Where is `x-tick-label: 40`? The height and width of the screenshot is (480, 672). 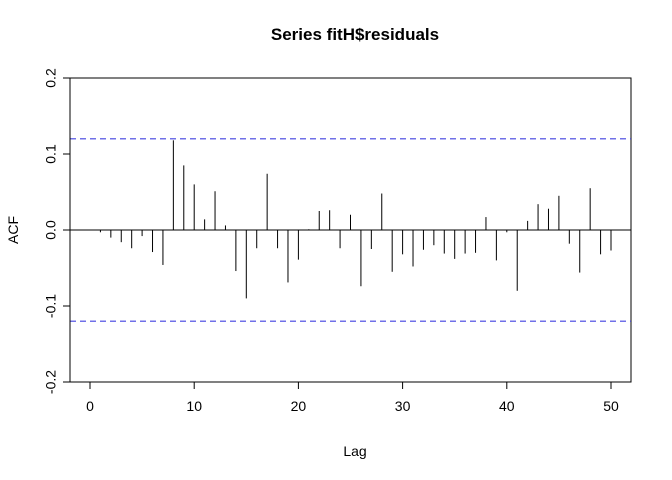 x-tick-label: 40 is located at coordinates (507, 406).